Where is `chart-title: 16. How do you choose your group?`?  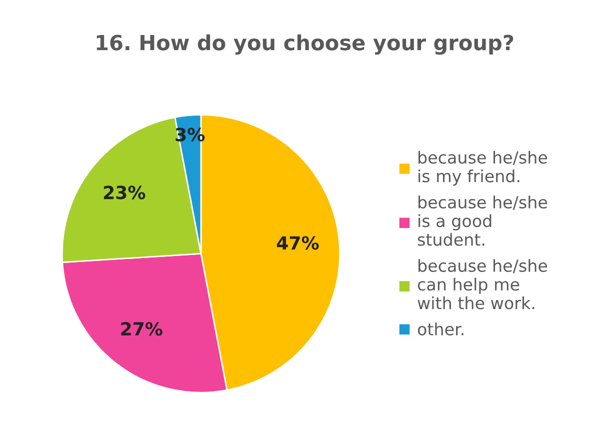 chart-title: 16. How do you choose your group? is located at coordinates (305, 44).